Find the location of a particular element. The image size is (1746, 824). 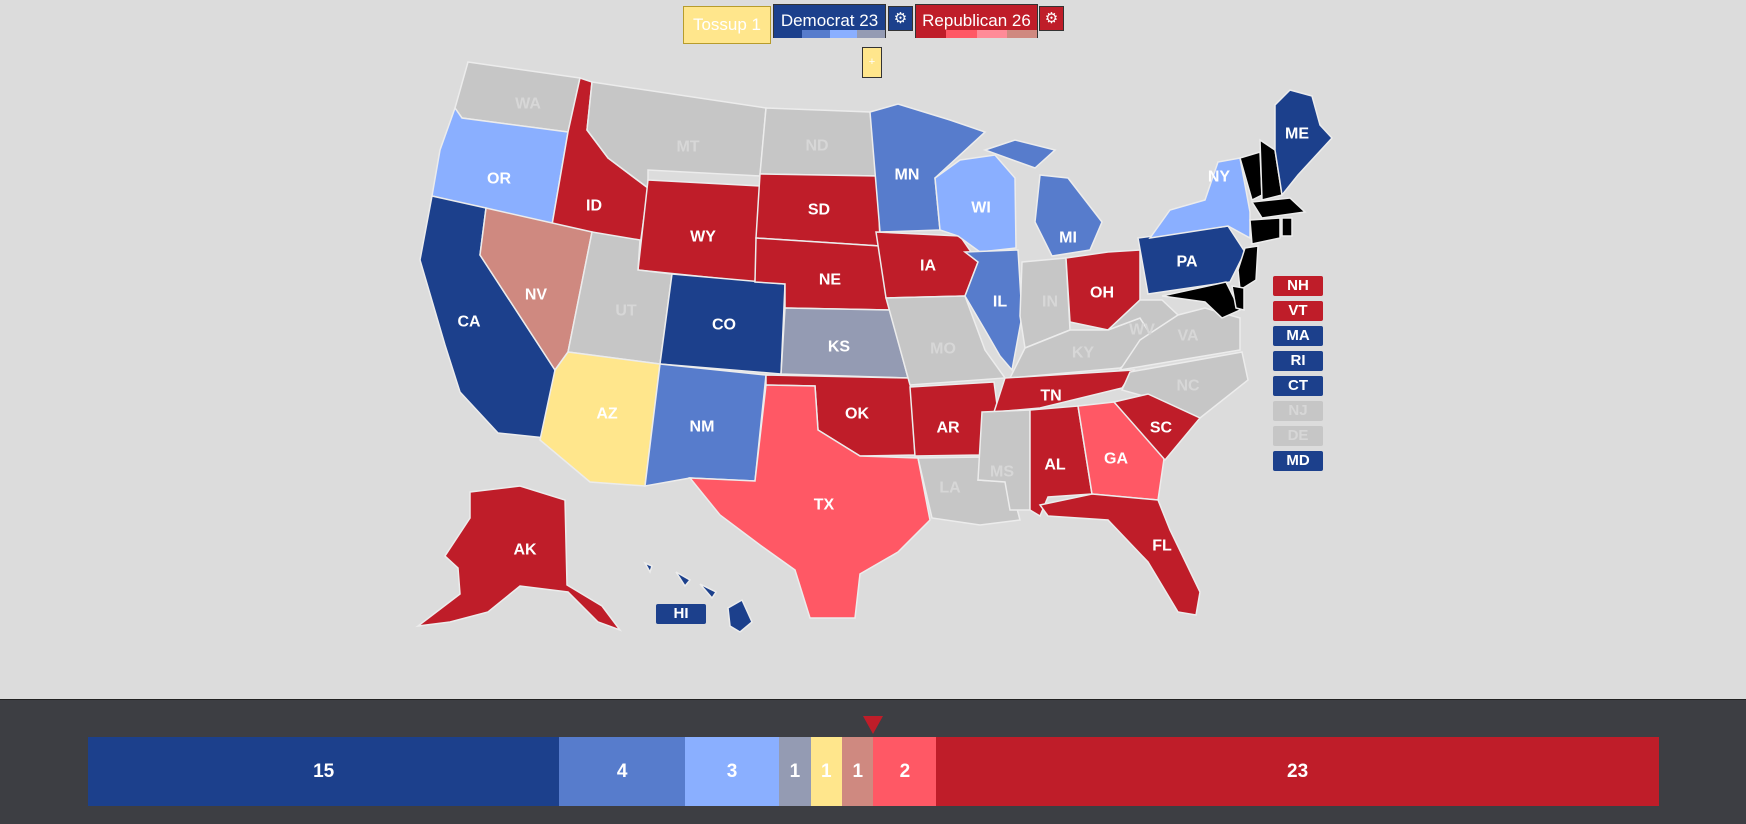

democrat-label: Democrat 23 is located at coordinates (829, 20).